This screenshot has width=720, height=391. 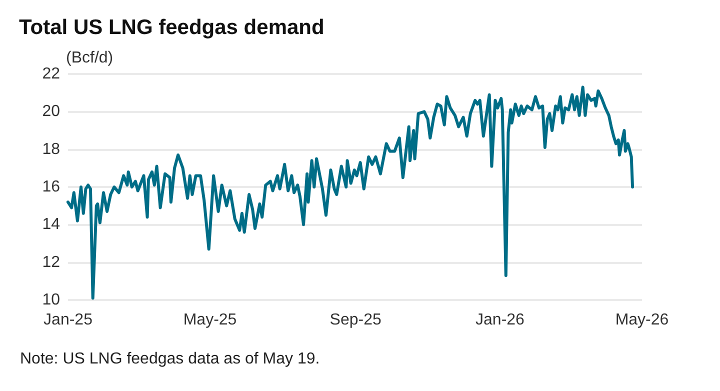 What do you see at coordinates (356, 320) in the screenshot?
I see `x-tick-label: Sep-25` at bounding box center [356, 320].